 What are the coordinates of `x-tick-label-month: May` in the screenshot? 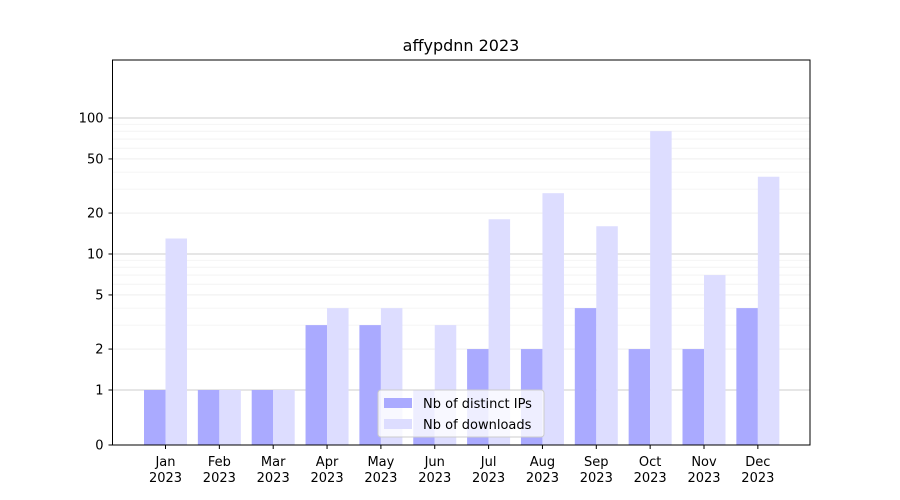 It's located at (380, 462).